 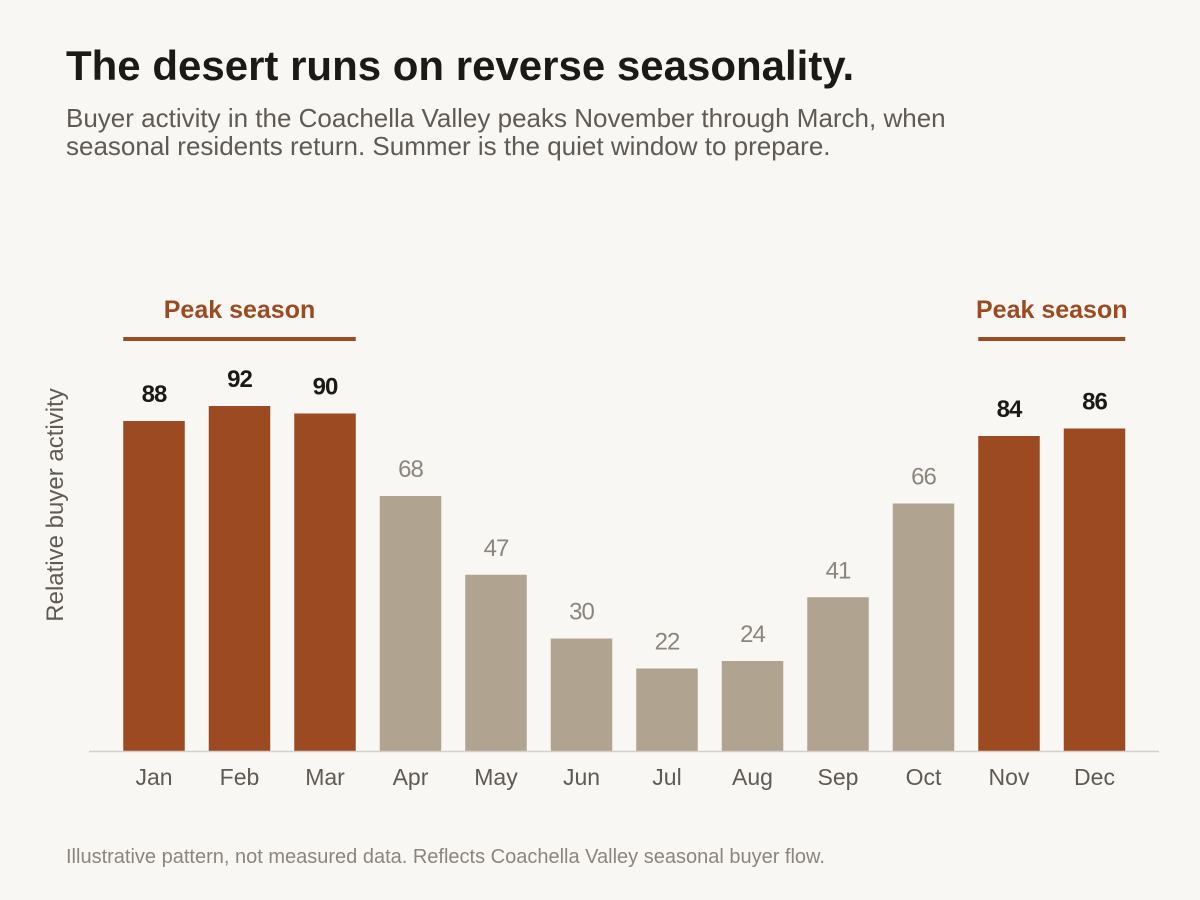 I want to click on data-label-may: 47, so click(x=496, y=548).